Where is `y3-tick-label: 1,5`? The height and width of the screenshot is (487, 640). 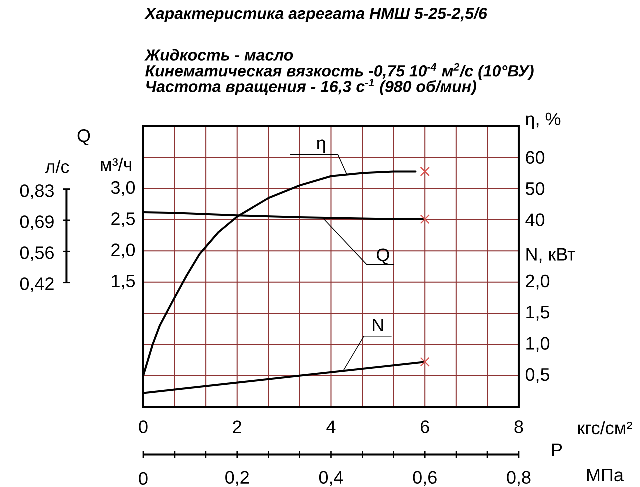 y3-tick-label: 1,5 is located at coordinates (538, 313).